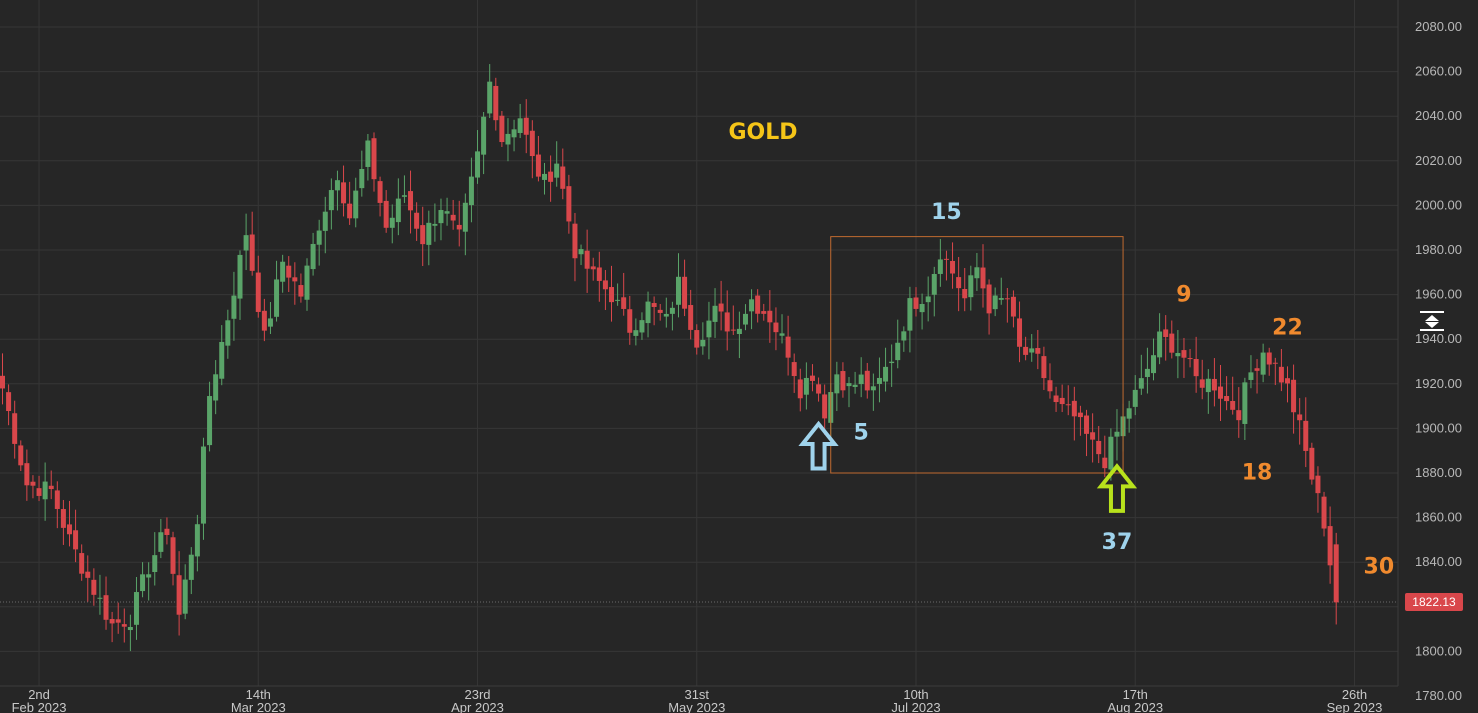 This screenshot has width=1478, height=713. Describe the element at coordinates (818, 445) in the screenshot. I see `arrow-up-icon` at that location.